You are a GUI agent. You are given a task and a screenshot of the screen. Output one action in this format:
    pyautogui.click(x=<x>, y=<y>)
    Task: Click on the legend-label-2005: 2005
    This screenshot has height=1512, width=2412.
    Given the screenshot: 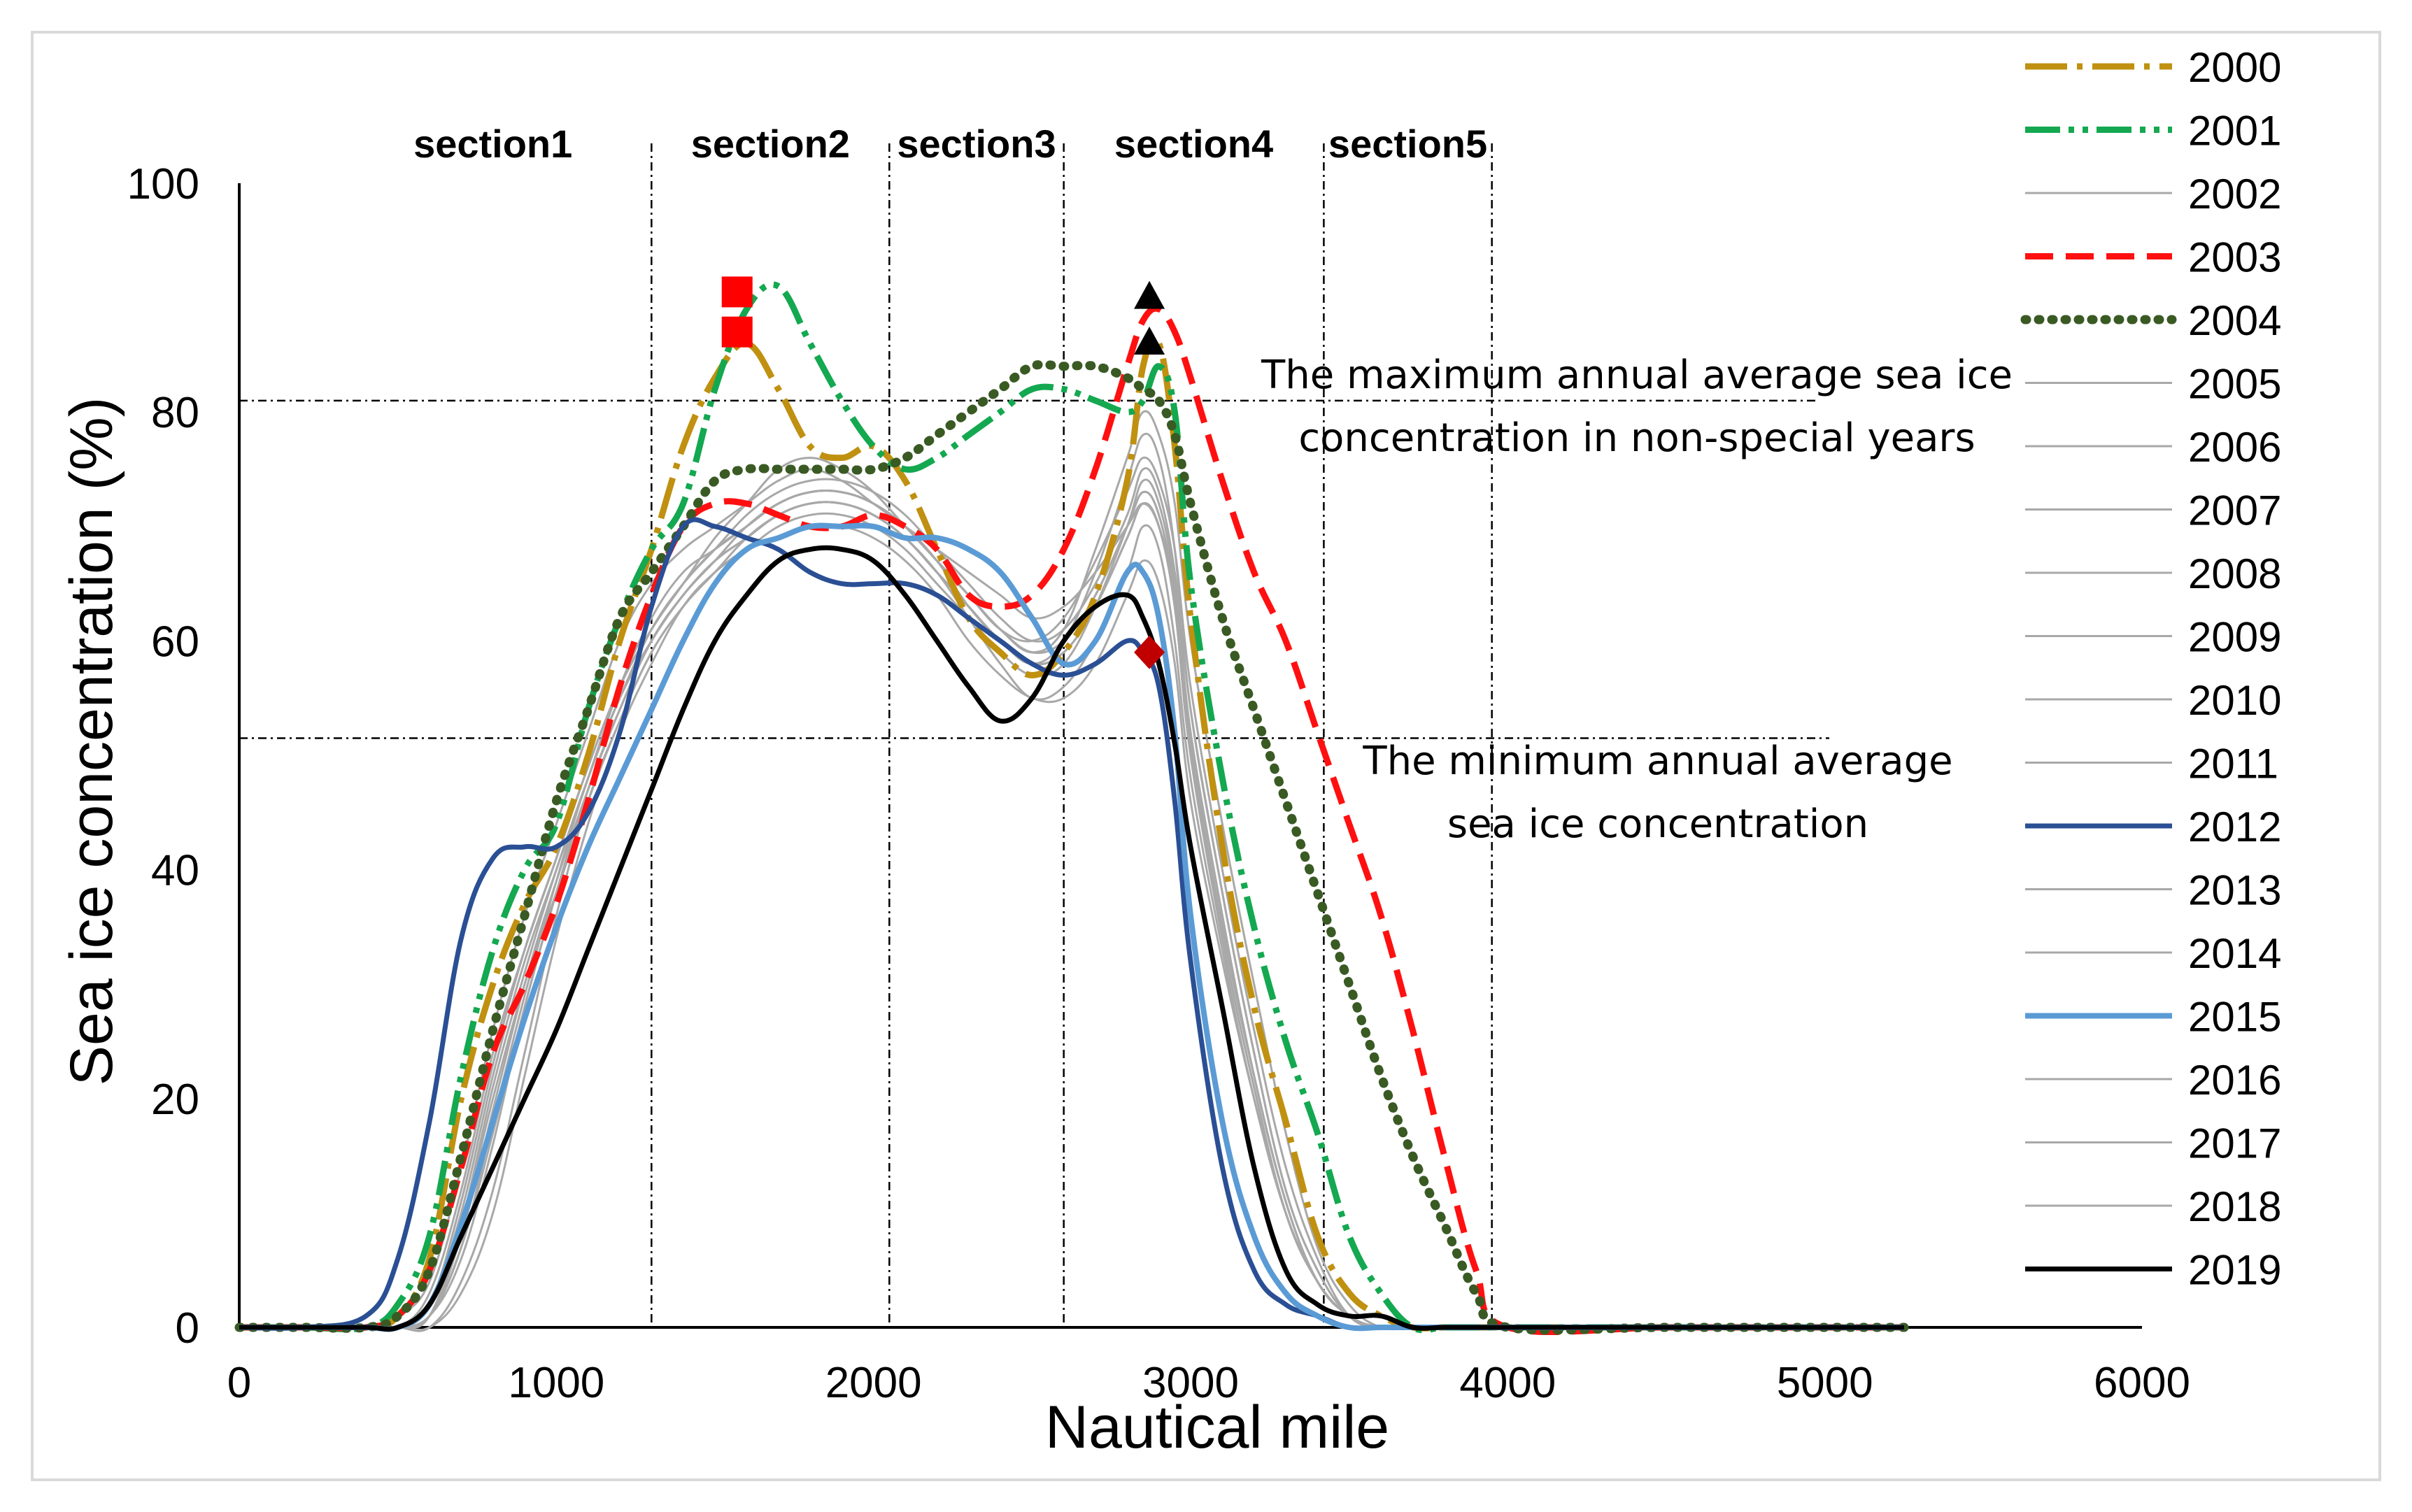 What is the action you would take?
    pyautogui.click(x=2234, y=384)
    